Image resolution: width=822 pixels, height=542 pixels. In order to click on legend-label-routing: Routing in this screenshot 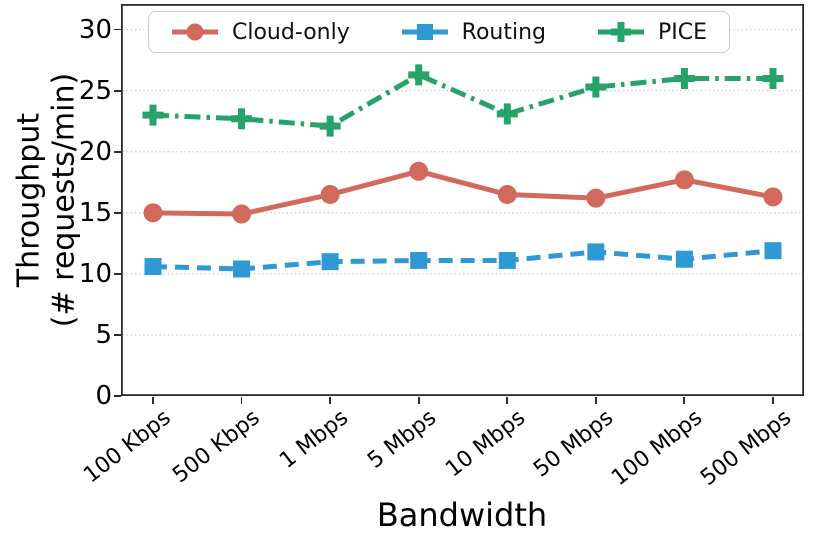, I will do `click(504, 32)`.